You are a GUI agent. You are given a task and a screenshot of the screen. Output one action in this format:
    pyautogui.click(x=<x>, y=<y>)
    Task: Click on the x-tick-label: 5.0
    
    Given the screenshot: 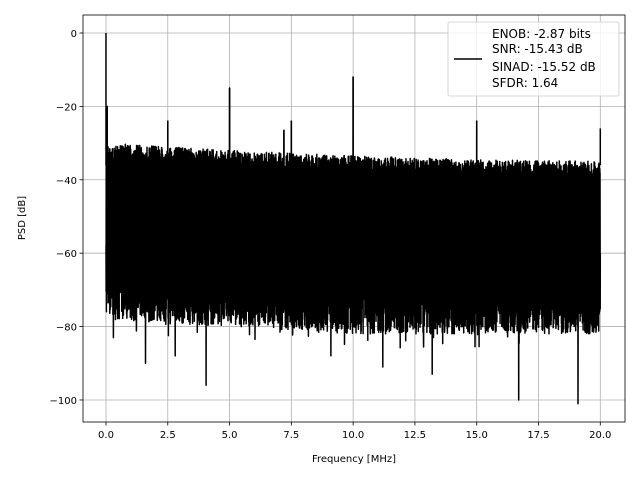 What is the action you would take?
    pyautogui.click(x=230, y=435)
    